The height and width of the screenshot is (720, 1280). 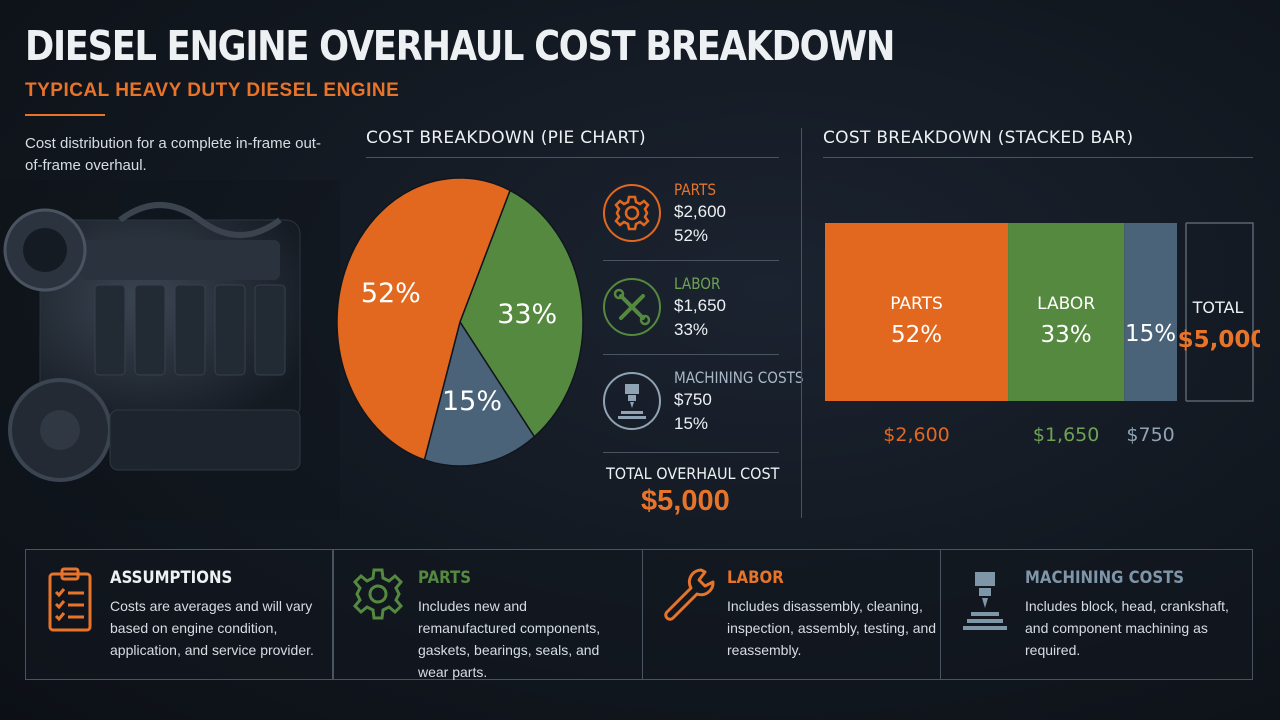 What do you see at coordinates (801, 323) in the screenshot?
I see `section-divider` at bounding box center [801, 323].